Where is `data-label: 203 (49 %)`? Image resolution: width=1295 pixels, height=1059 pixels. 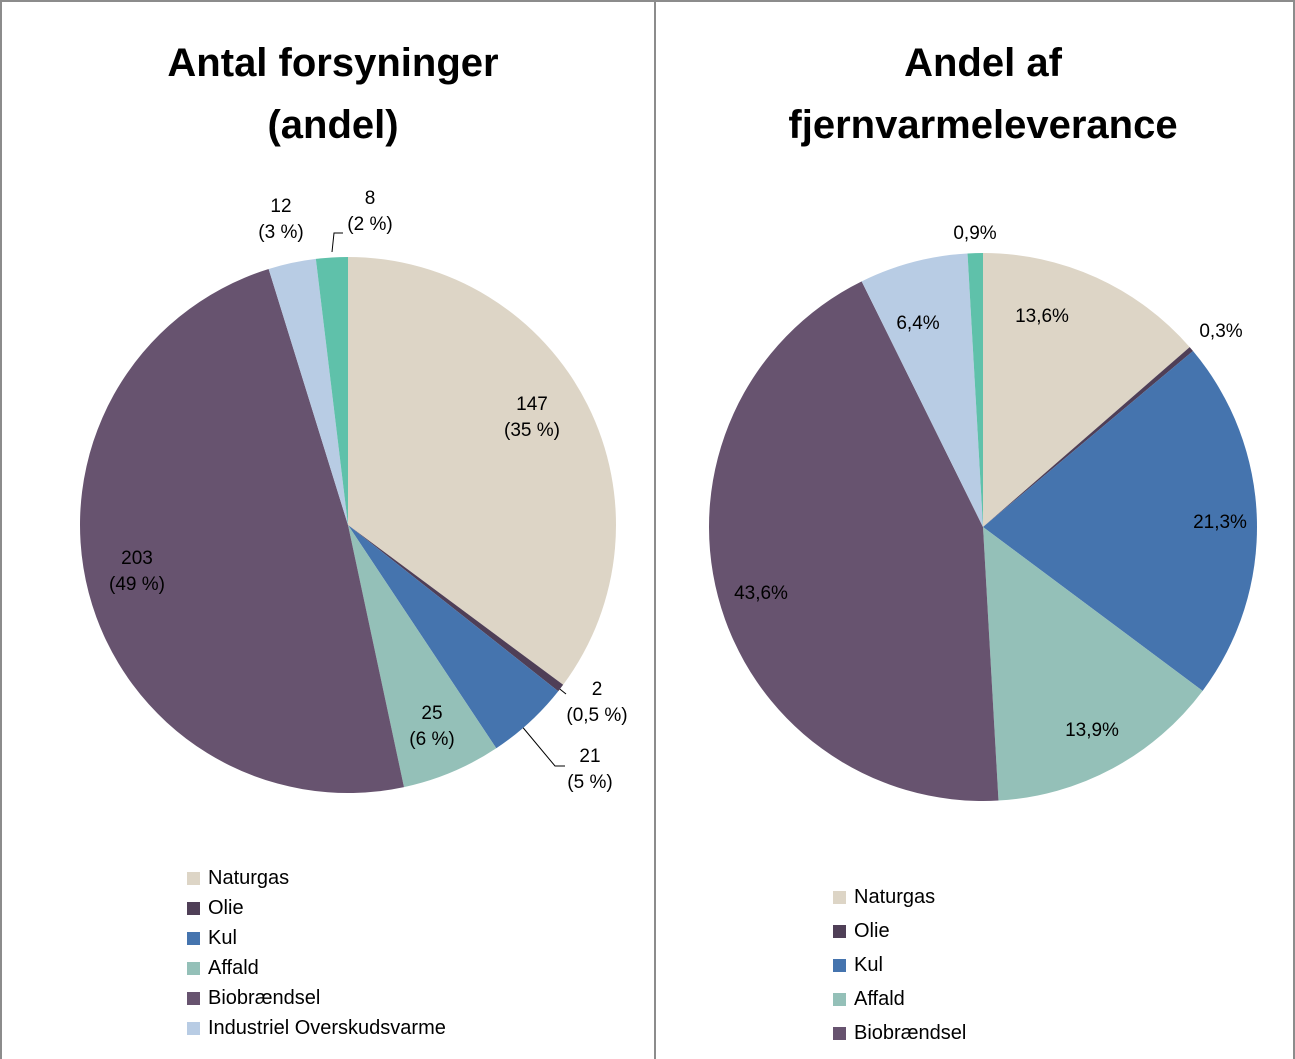 data-label: 203 (49 %) is located at coordinates (137, 571).